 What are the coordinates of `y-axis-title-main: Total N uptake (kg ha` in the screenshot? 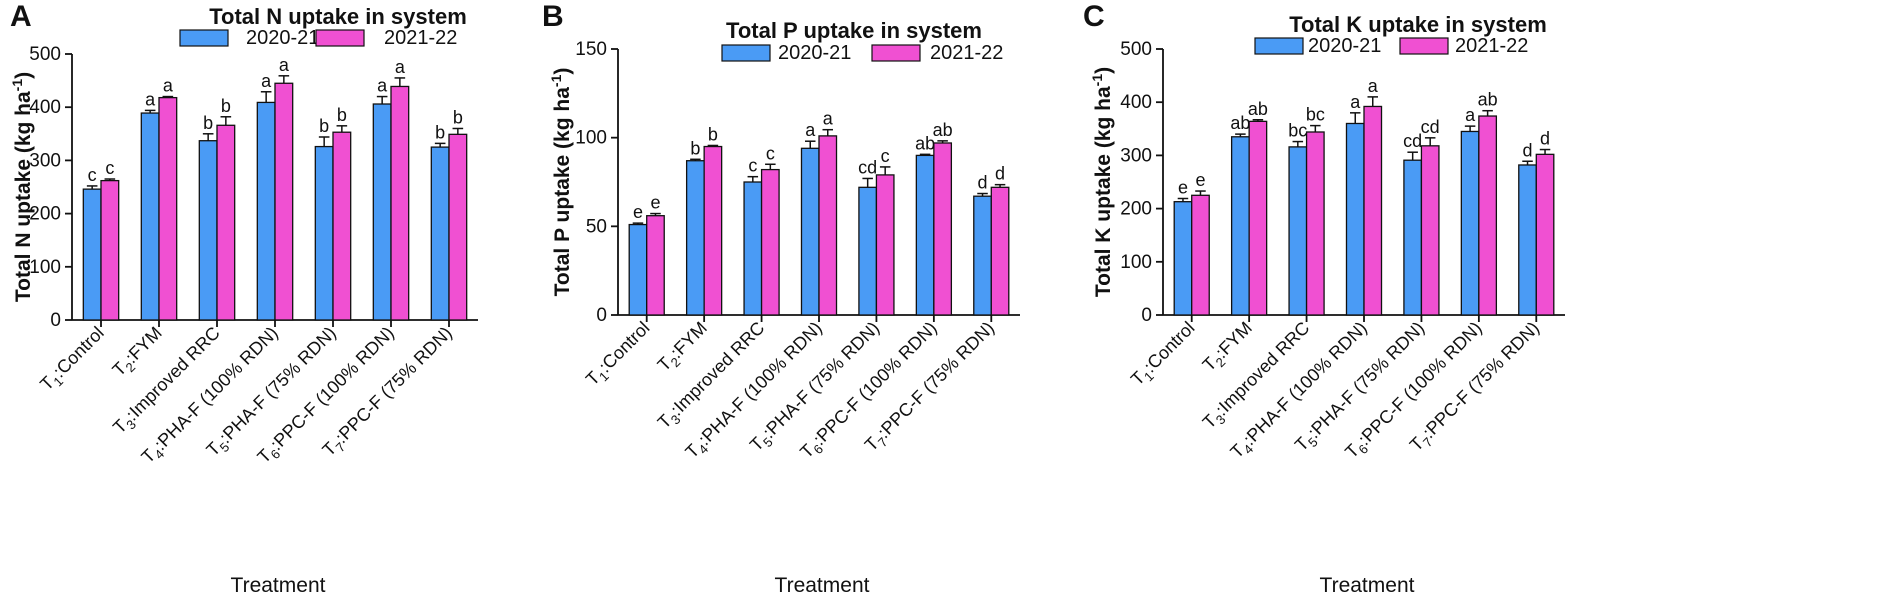 It's located at (23, 196).